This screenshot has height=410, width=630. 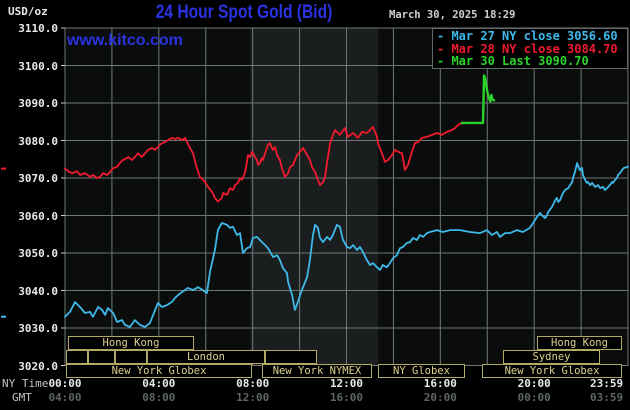 What do you see at coordinates (421, 371) in the screenshot?
I see `session-ny-globex-2: NY Globex` at bounding box center [421, 371].